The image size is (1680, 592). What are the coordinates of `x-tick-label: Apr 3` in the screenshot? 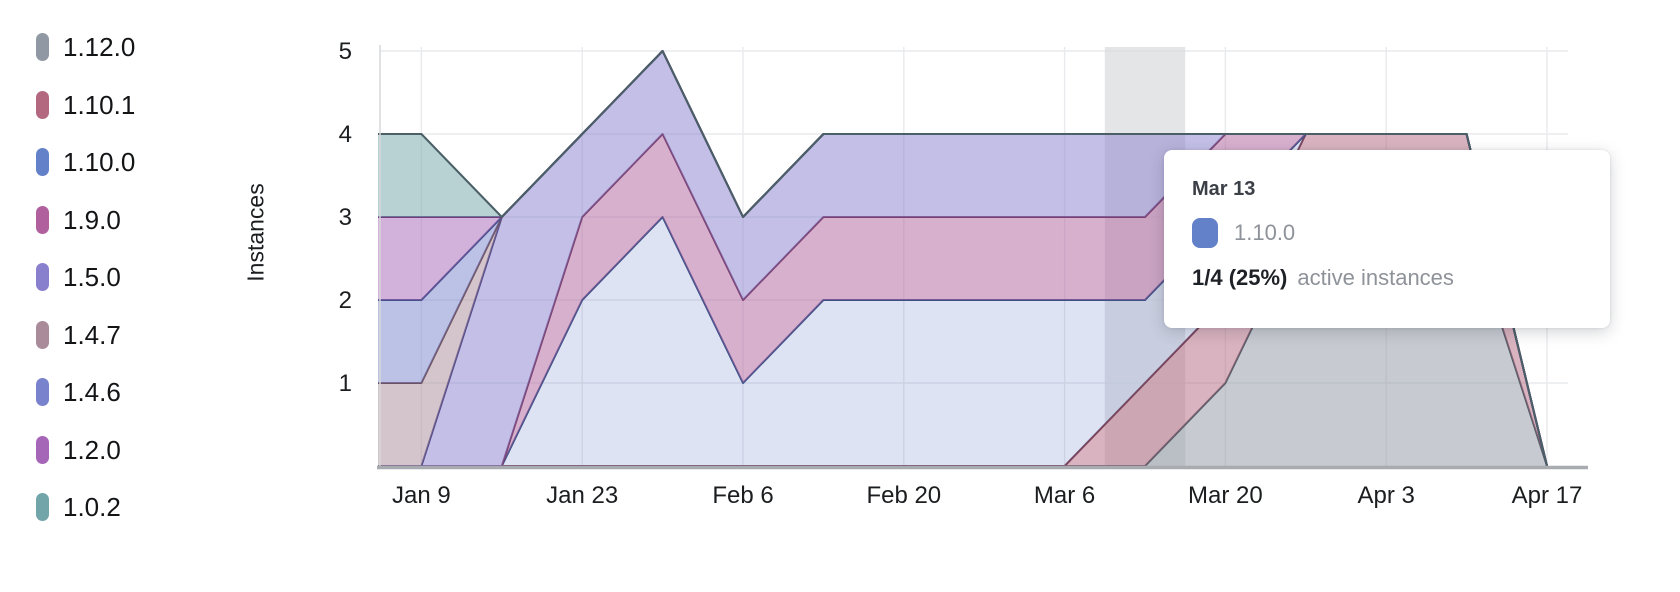 It's located at (1386, 495).